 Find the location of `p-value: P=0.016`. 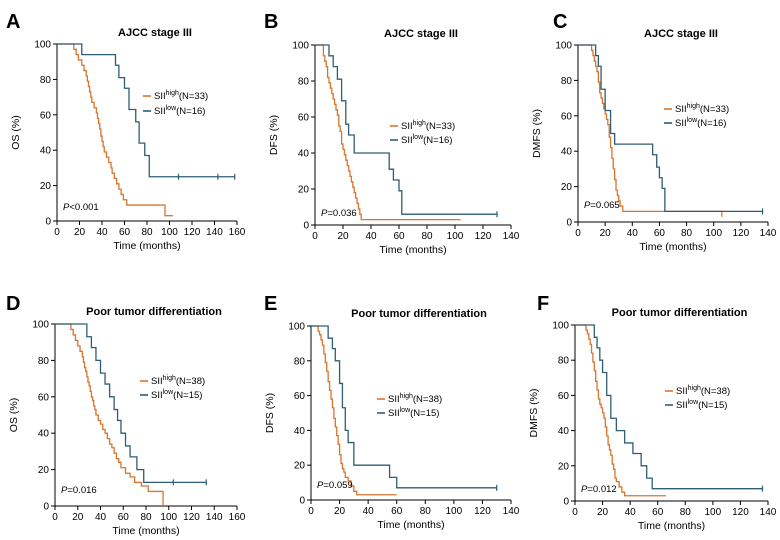

p-value: P=0.016 is located at coordinates (79, 490).